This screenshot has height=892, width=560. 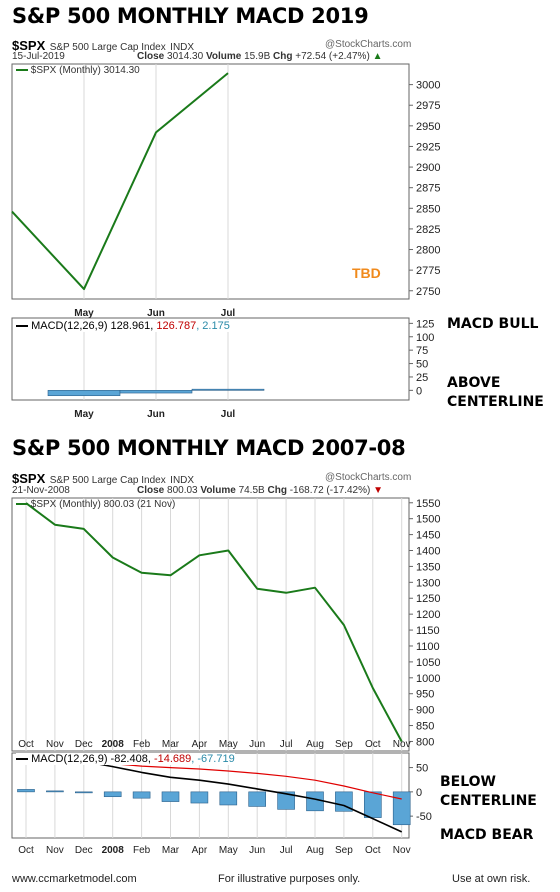 I want to click on top-price-ytick-label: 2850, so click(x=428, y=209).